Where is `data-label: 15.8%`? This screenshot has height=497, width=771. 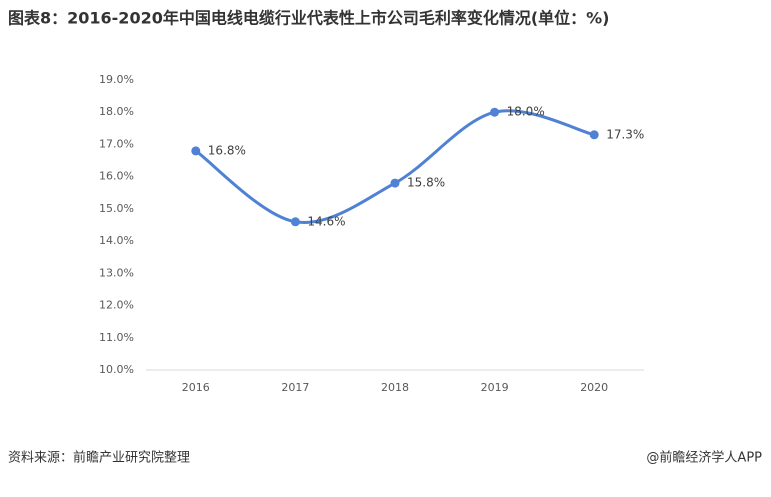
data-label: 15.8% is located at coordinates (426, 183).